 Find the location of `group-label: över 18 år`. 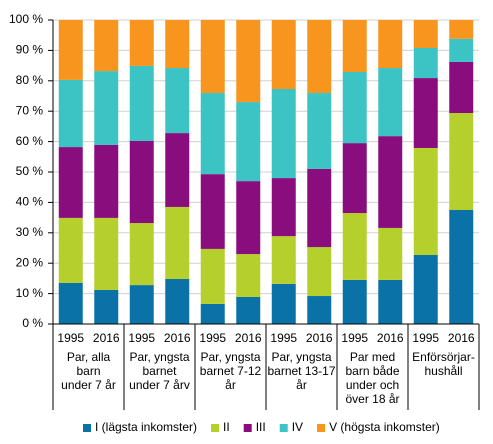

group-label: över 18 år is located at coordinates (372, 399).